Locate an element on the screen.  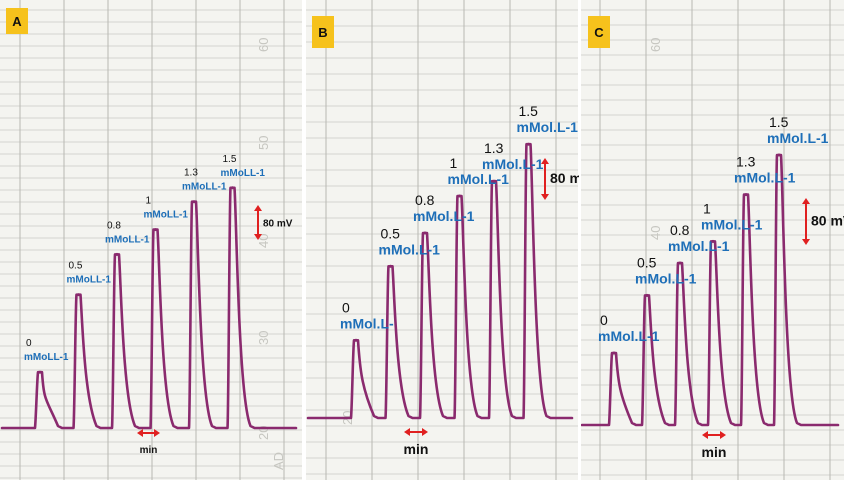
peak-unit-label: mMol.L- is located at coordinates (367, 323).